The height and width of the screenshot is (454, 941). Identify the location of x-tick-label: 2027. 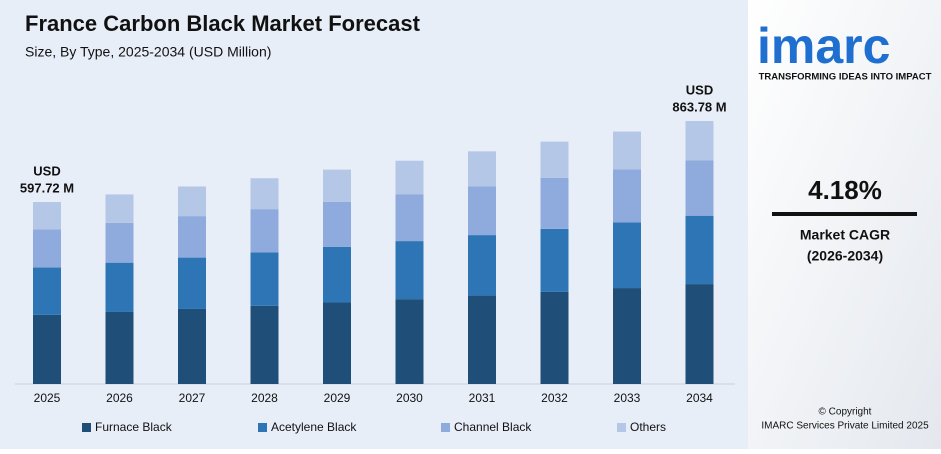
(192, 398).